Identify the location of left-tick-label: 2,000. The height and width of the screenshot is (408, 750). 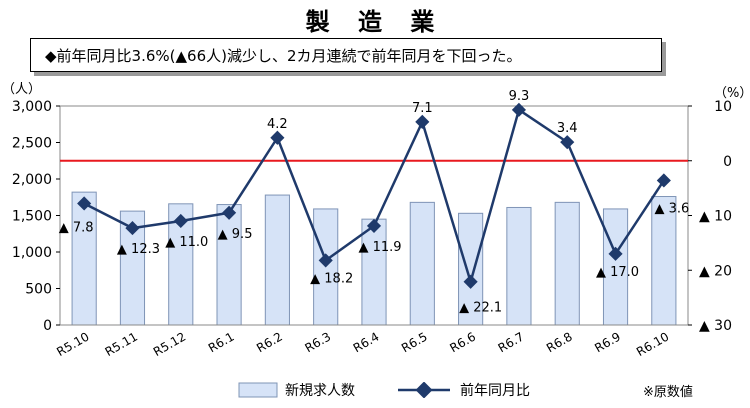
(32, 180).